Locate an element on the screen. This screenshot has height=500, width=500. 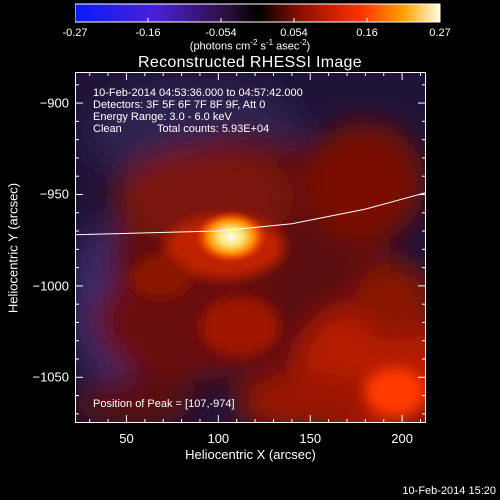
colorbar-tick-label: 0.27 is located at coordinates (440, 33).